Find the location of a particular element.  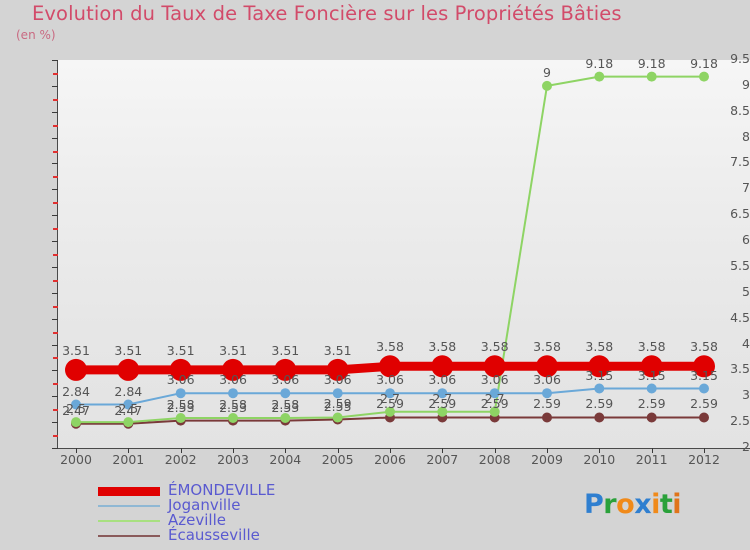

y-tick-label: 8.5 is located at coordinates (740, 110).